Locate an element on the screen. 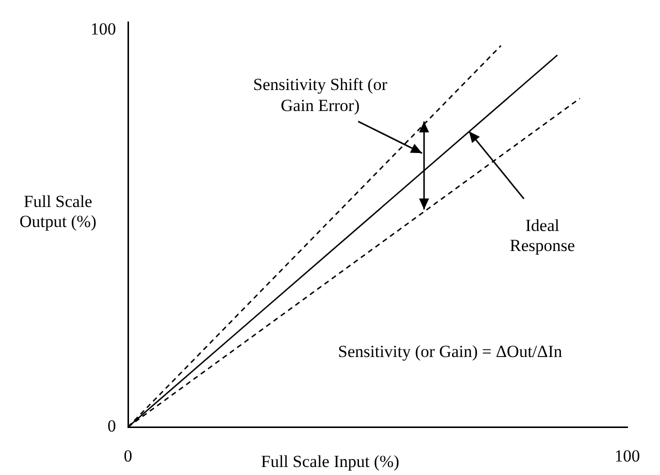  x-axis-title: Full Scale Input (%) is located at coordinates (330, 462).